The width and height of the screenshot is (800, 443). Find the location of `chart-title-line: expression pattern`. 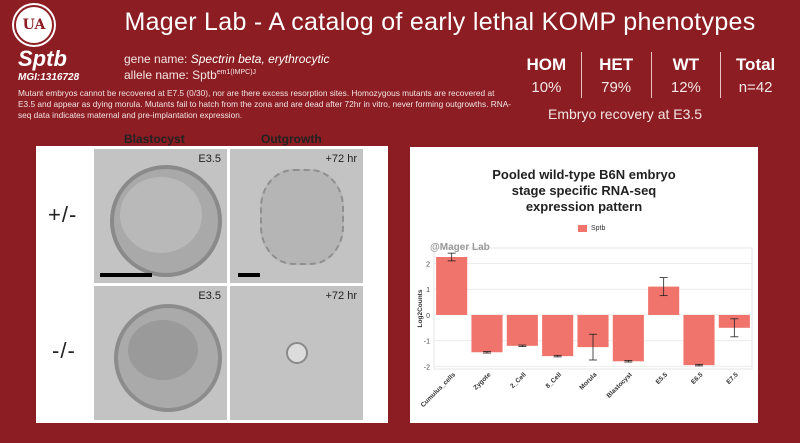

chart-title-line: expression pattern is located at coordinates (584, 206).